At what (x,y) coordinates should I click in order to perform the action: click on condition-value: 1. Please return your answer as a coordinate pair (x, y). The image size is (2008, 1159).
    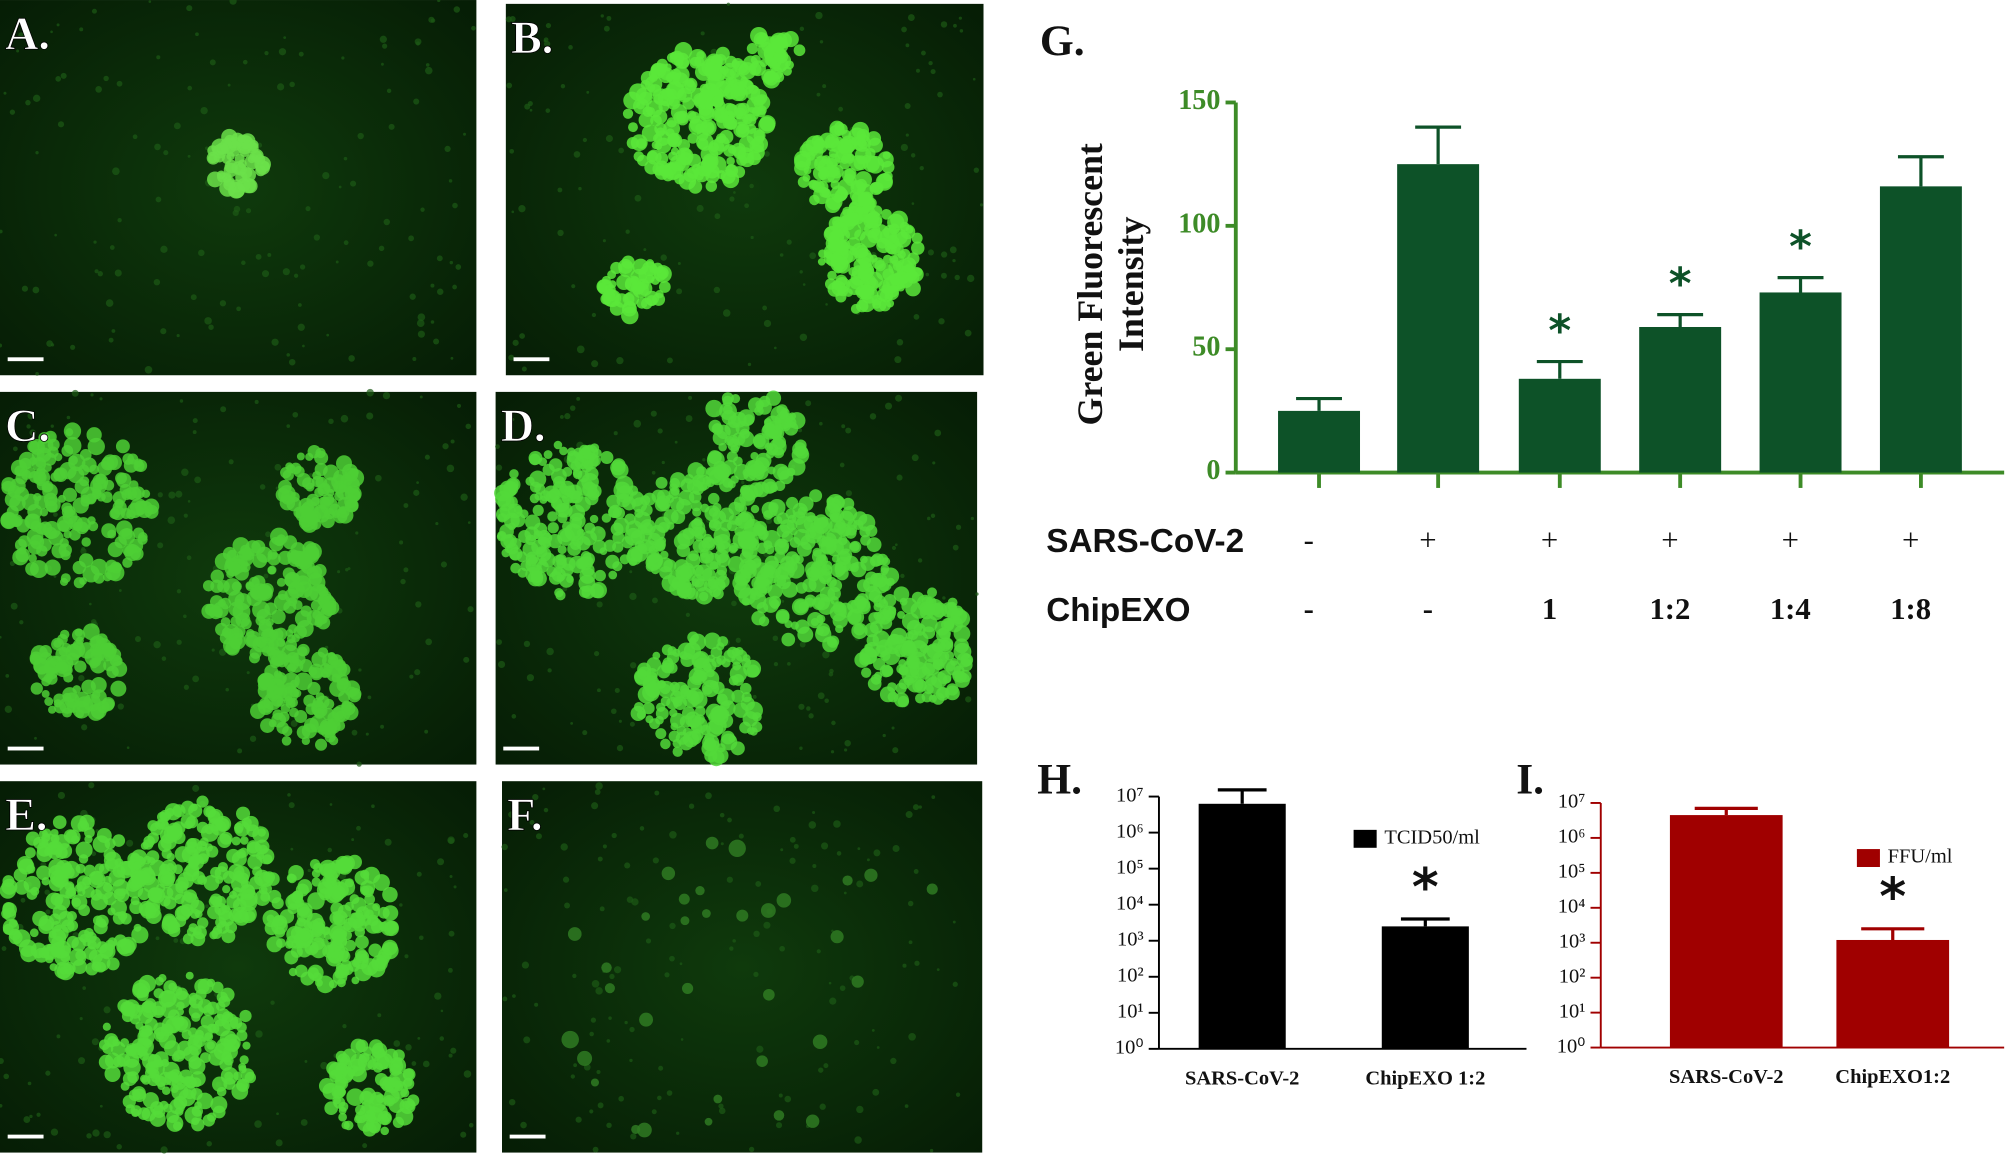
    Looking at the image, I should click on (1549, 609).